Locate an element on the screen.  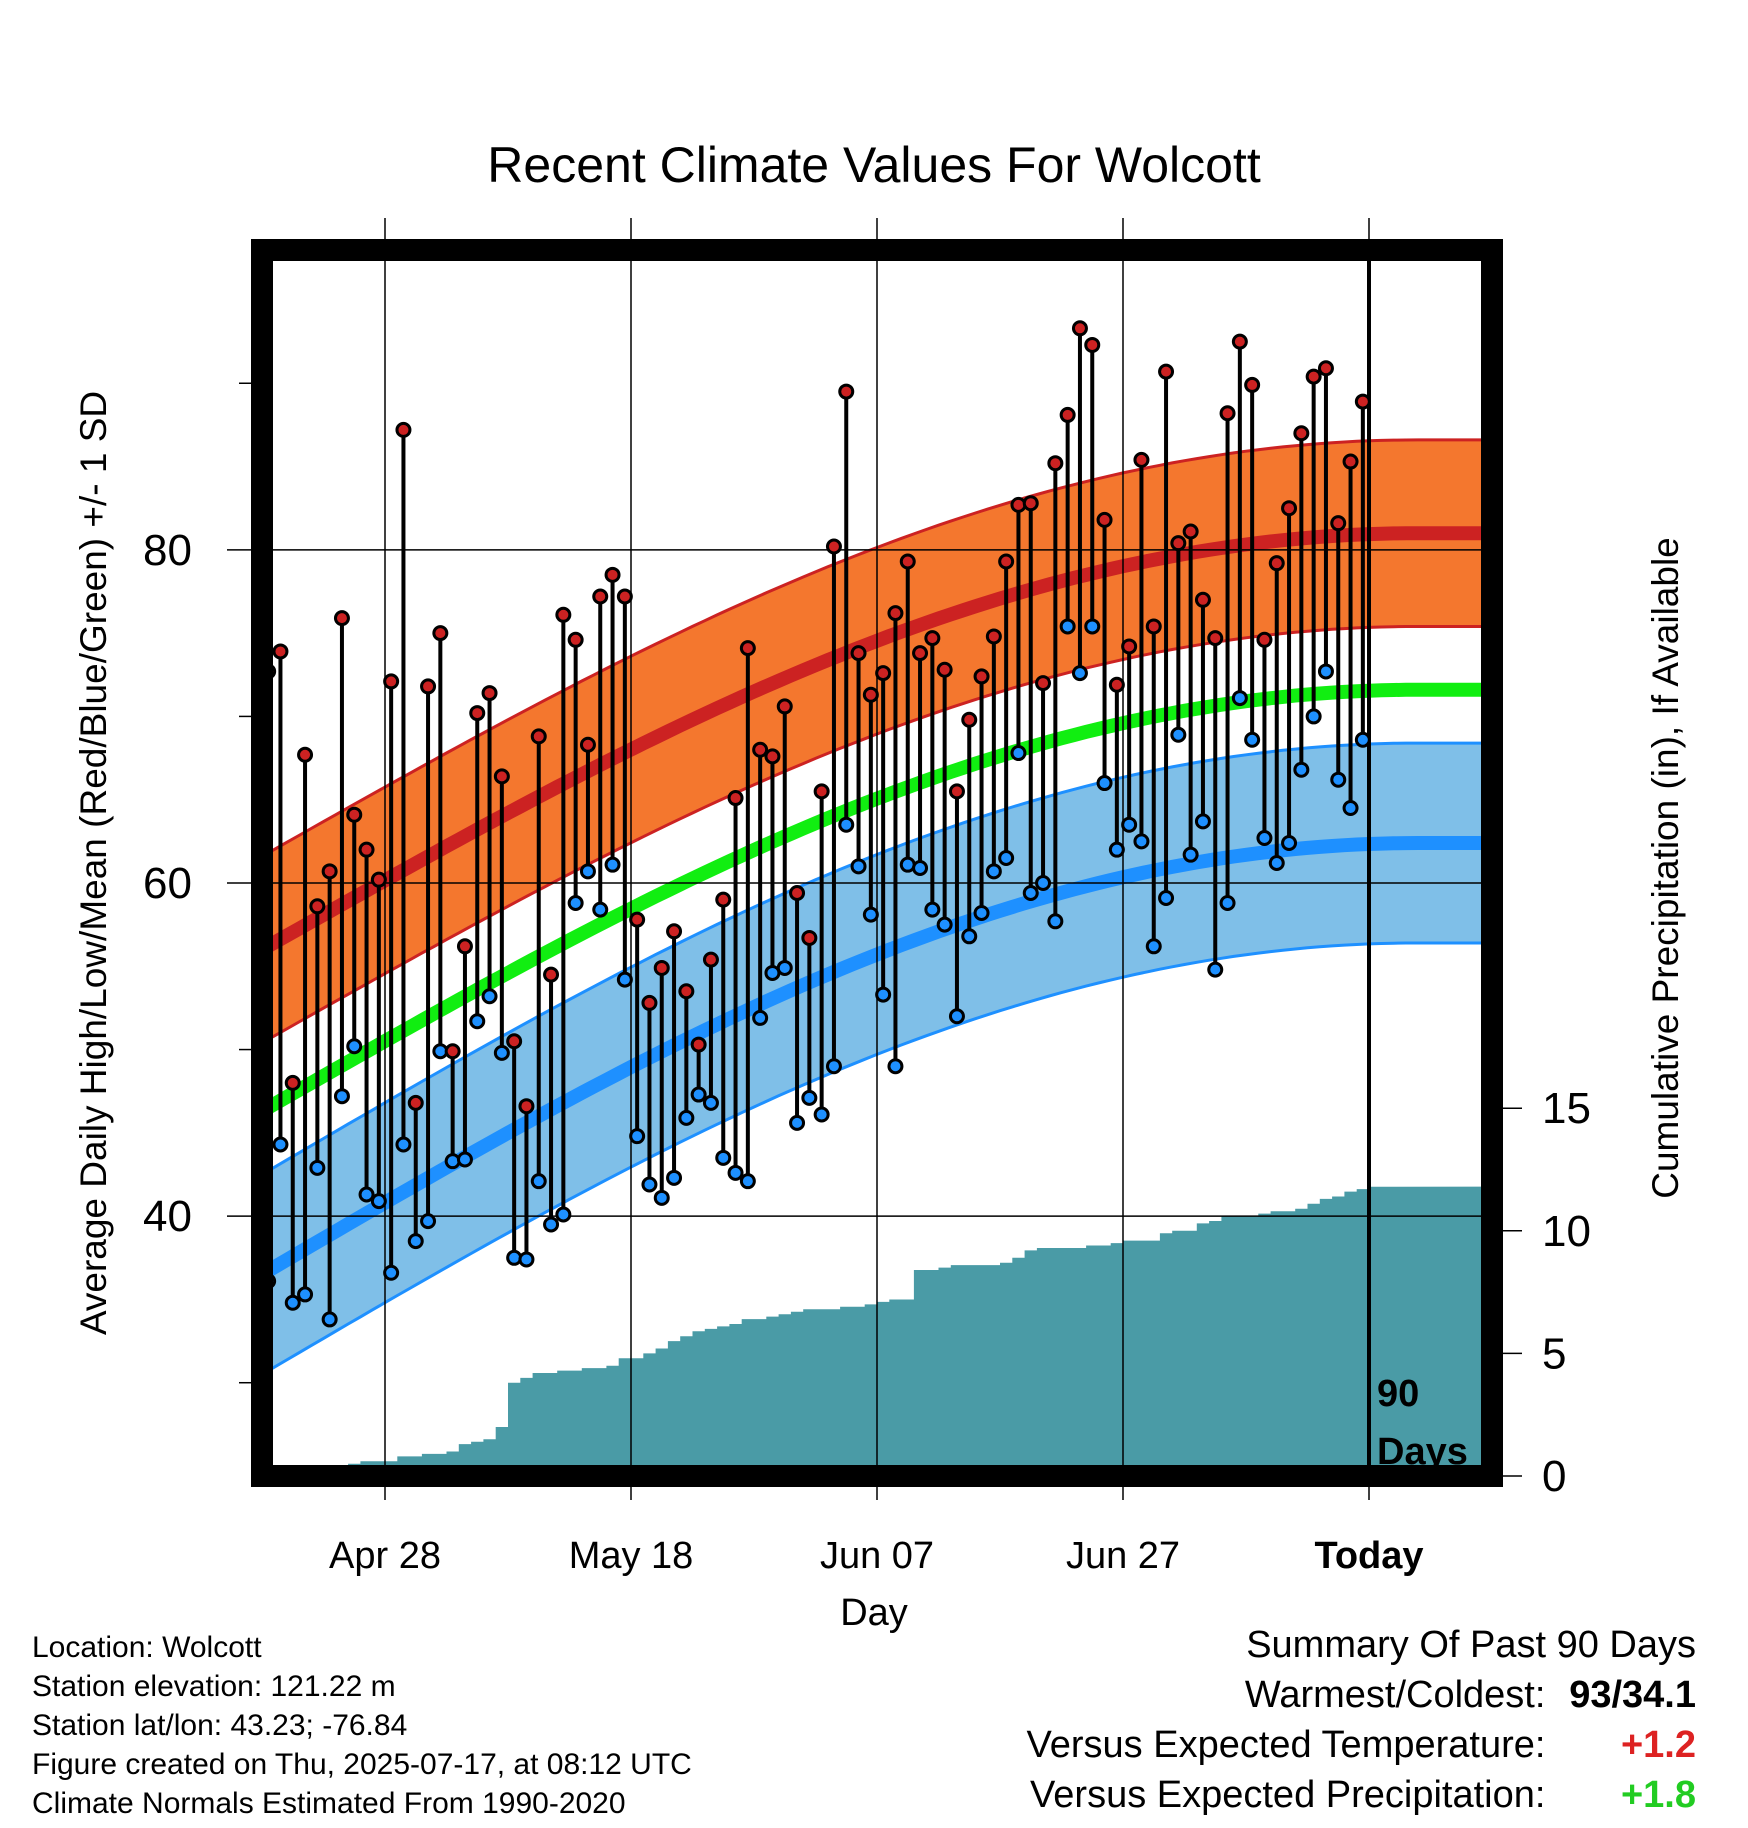
y-tick-label: 40 is located at coordinates (167, 1216).